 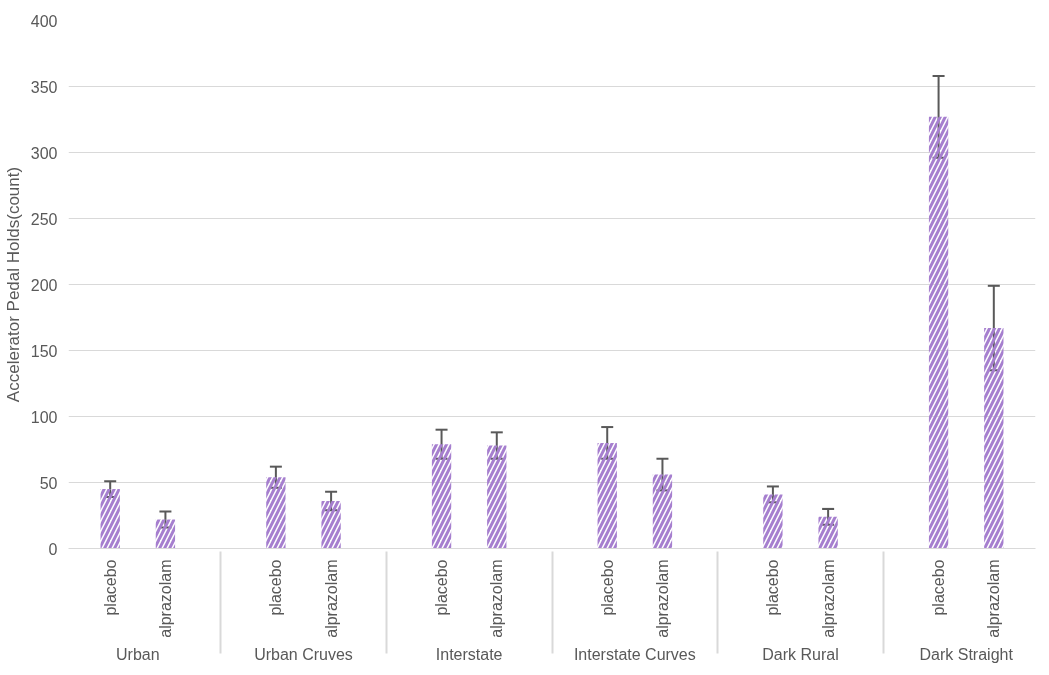 I want to click on y-tick-label: 250, so click(x=44, y=219).